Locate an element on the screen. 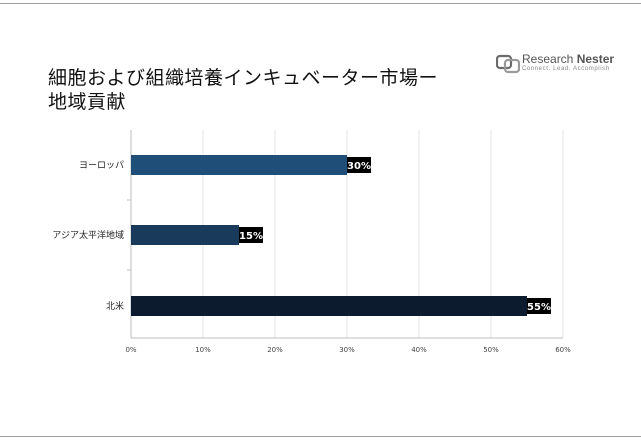  value-label: 30% is located at coordinates (359, 166).